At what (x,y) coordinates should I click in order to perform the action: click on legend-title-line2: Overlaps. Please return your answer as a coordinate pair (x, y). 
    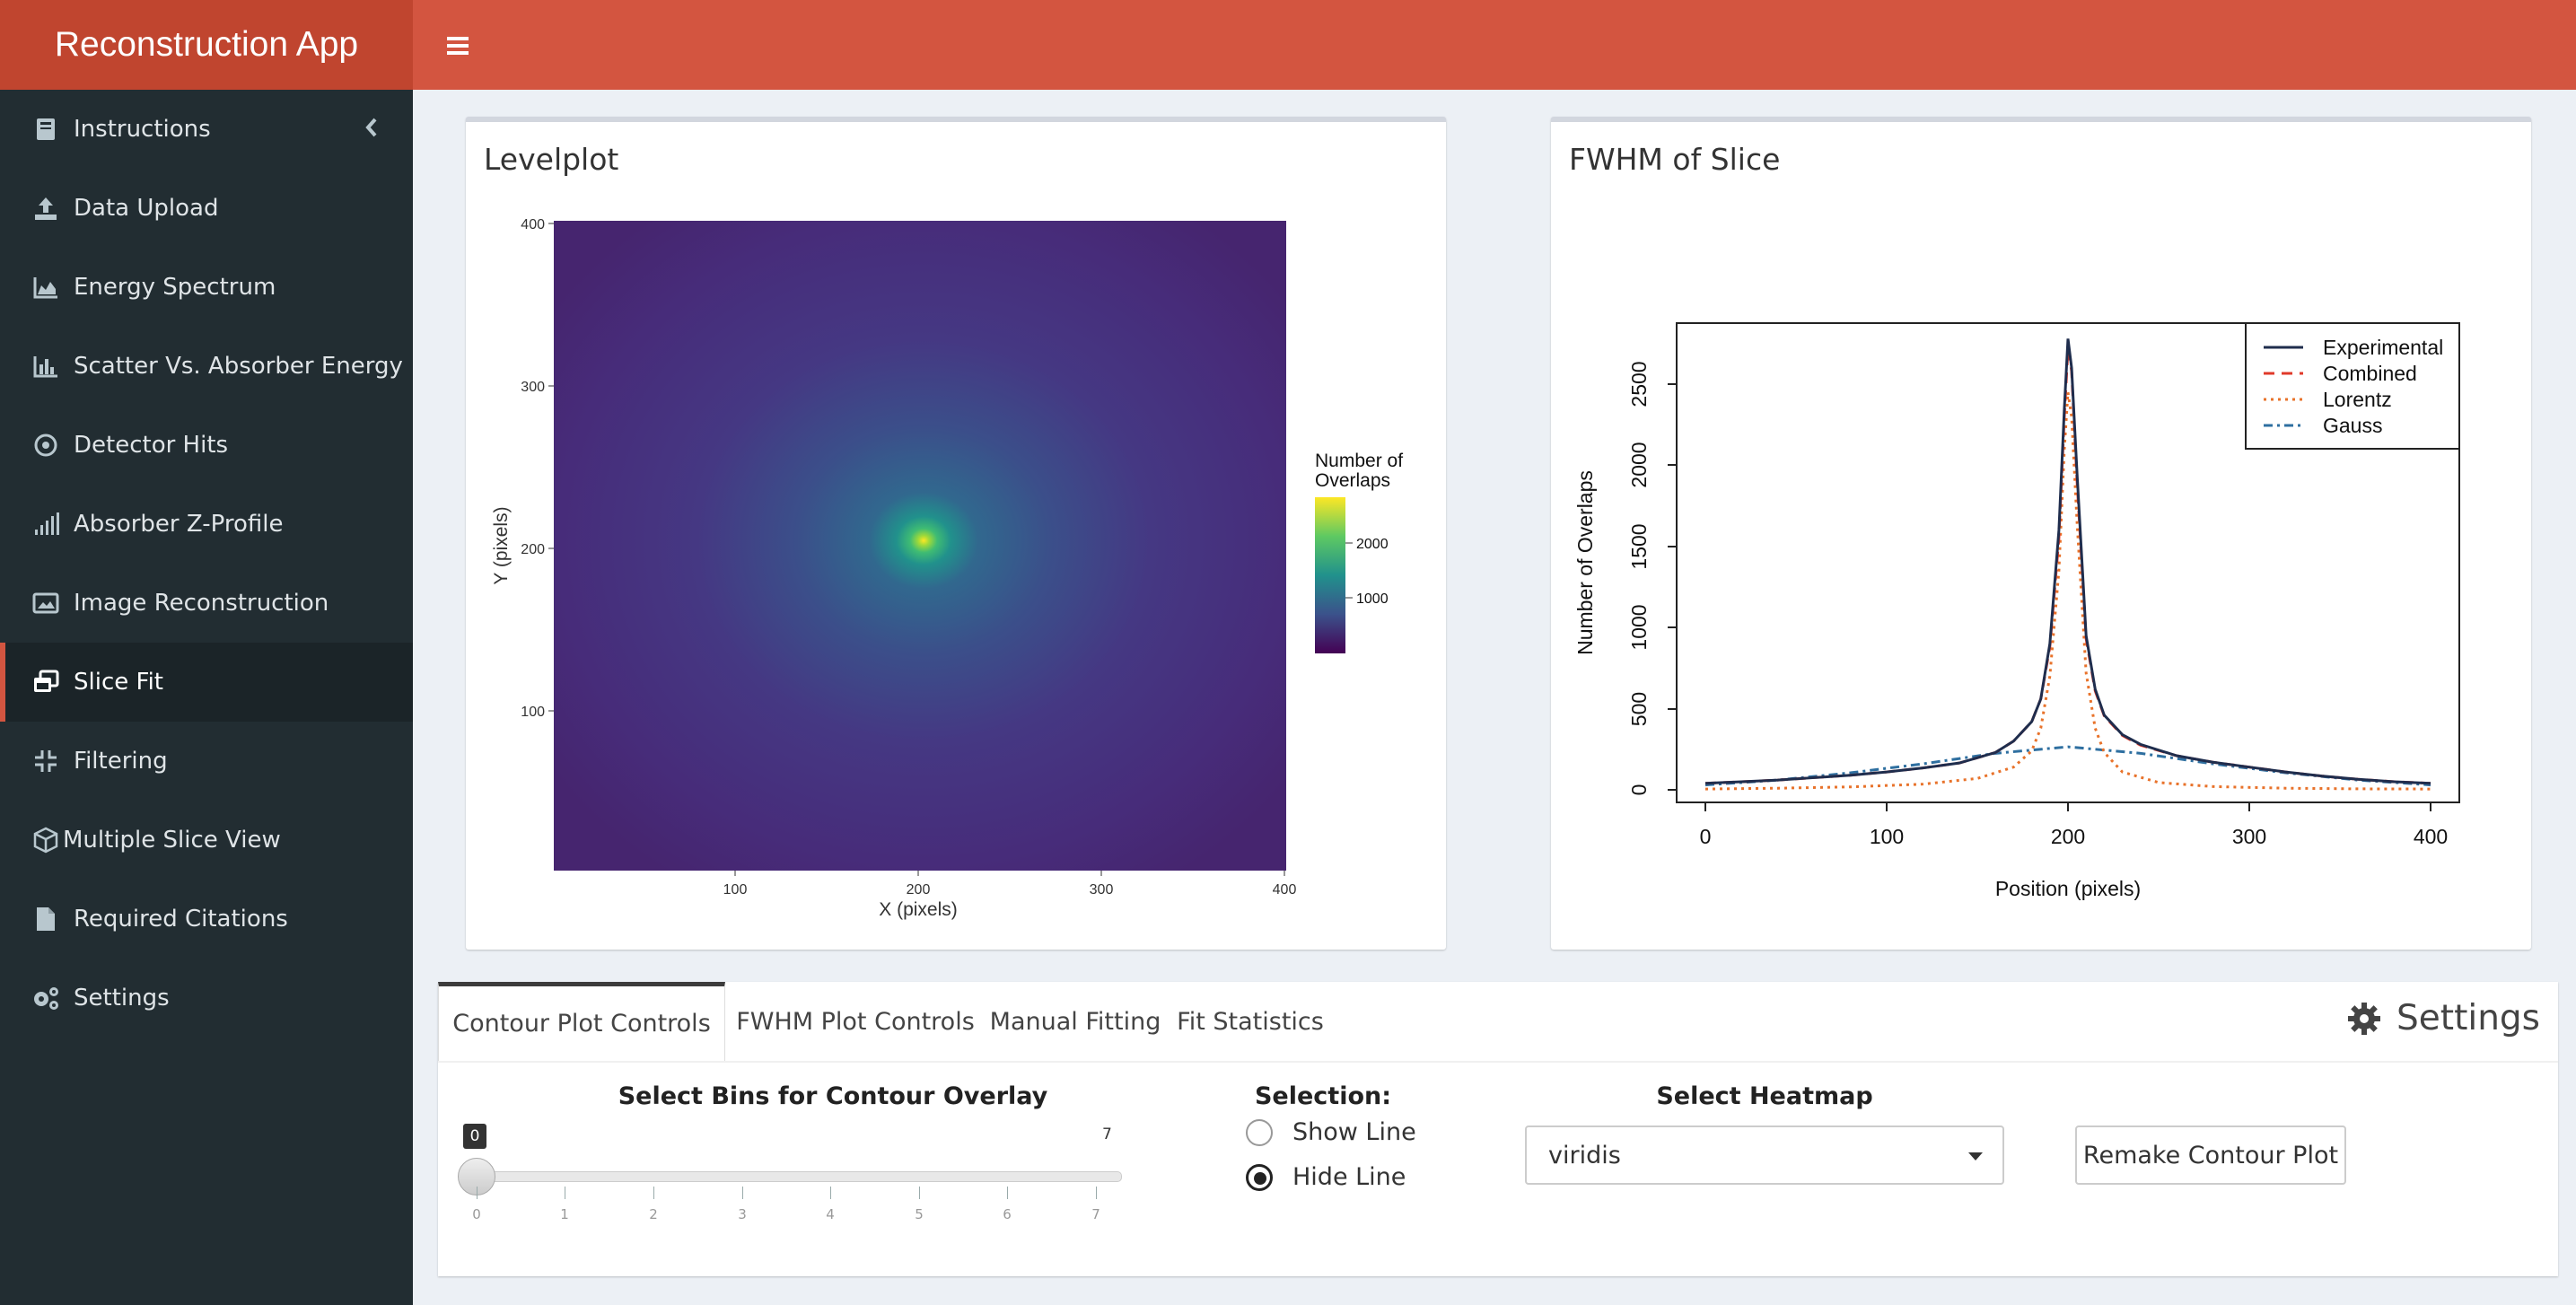
    Looking at the image, I should click on (1352, 480).